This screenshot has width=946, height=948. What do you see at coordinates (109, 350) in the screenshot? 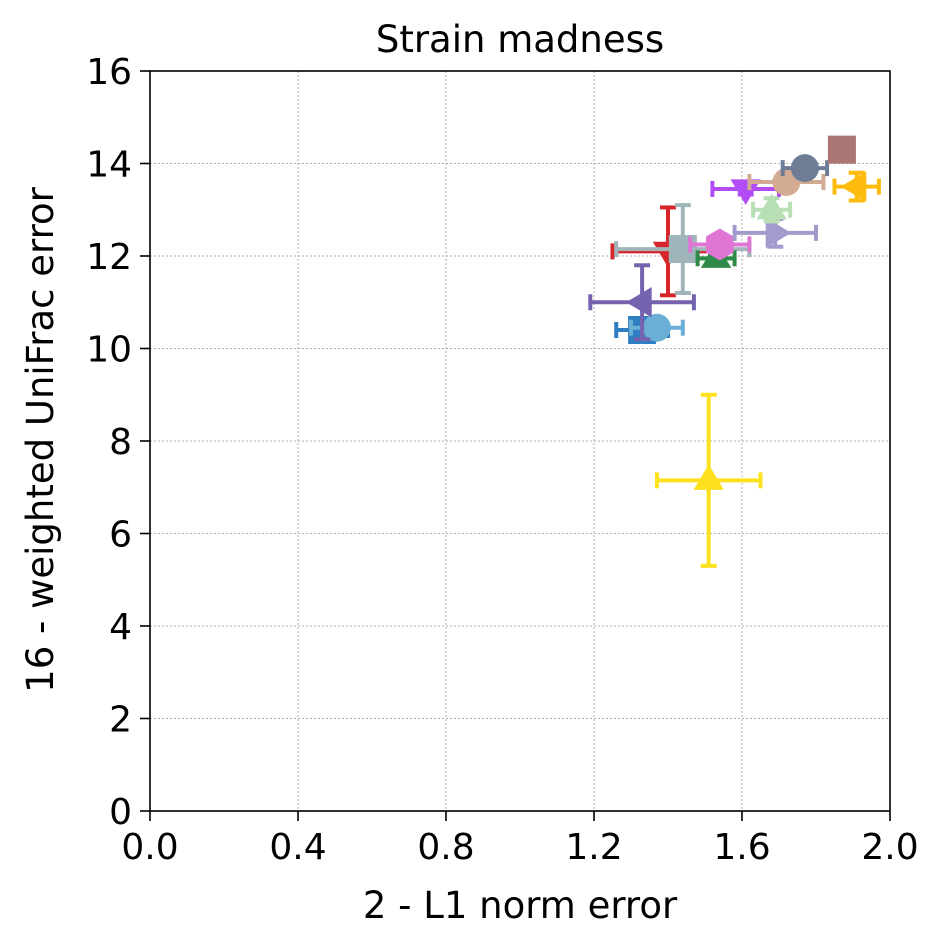
I see `y-tick-label: 10` at bounding box center [109, 350].